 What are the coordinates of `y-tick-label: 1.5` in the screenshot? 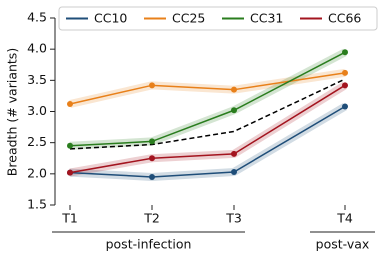 It's located at (37, 204).